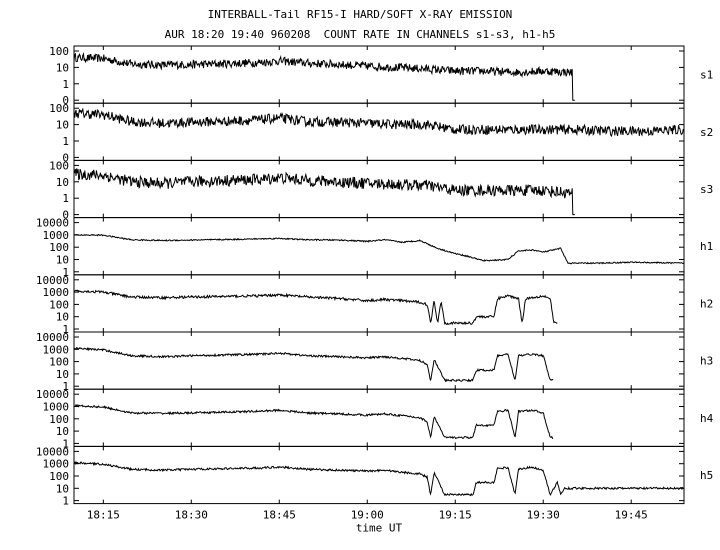  What do you see at coordinates (62, 125) in the screenshot?
I see `y-tick-label-s2: 10` at bounding box center [62, 125].